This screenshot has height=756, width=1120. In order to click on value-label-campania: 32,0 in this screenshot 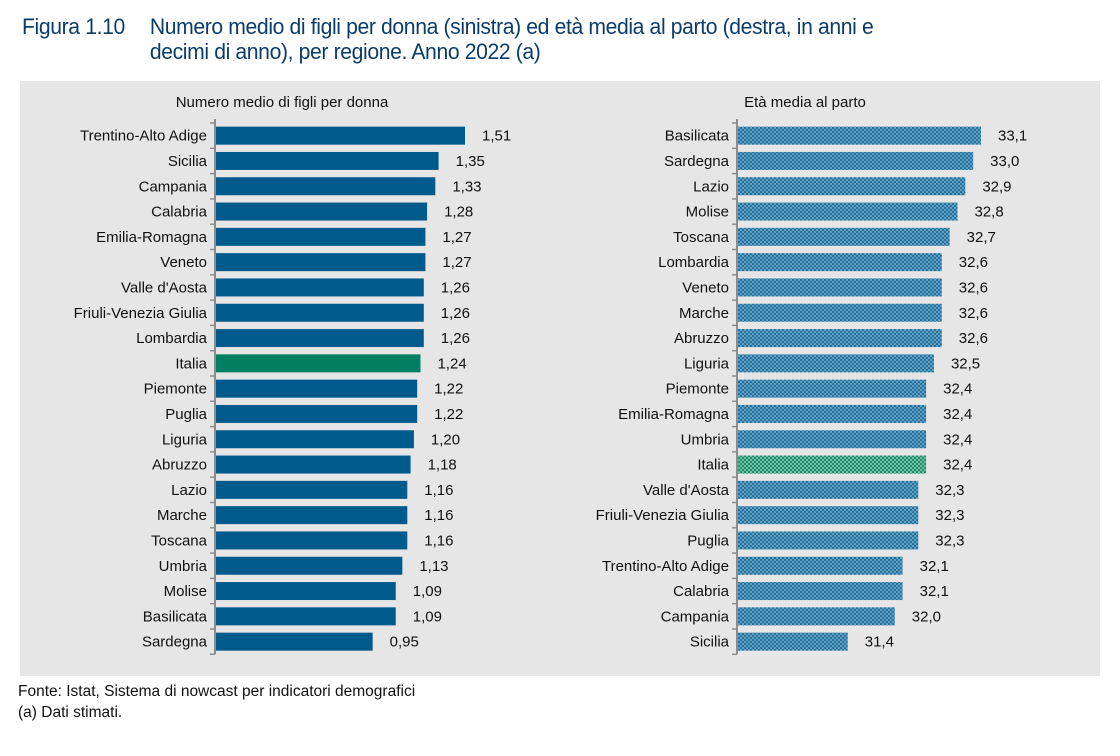, I will do `click(926, 616)`.